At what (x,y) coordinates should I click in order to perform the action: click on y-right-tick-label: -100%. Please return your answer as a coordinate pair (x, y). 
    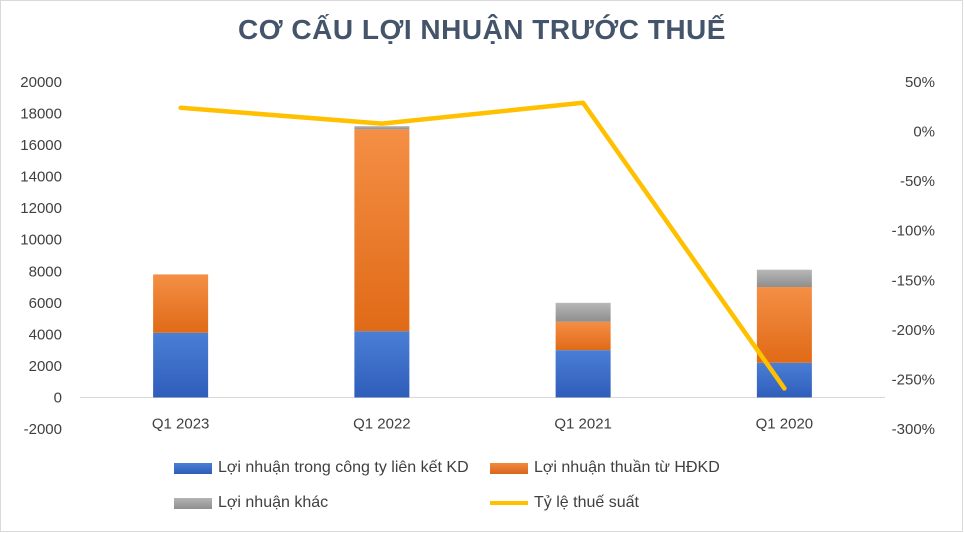
    Looking at the image, I should click on (913, 231).